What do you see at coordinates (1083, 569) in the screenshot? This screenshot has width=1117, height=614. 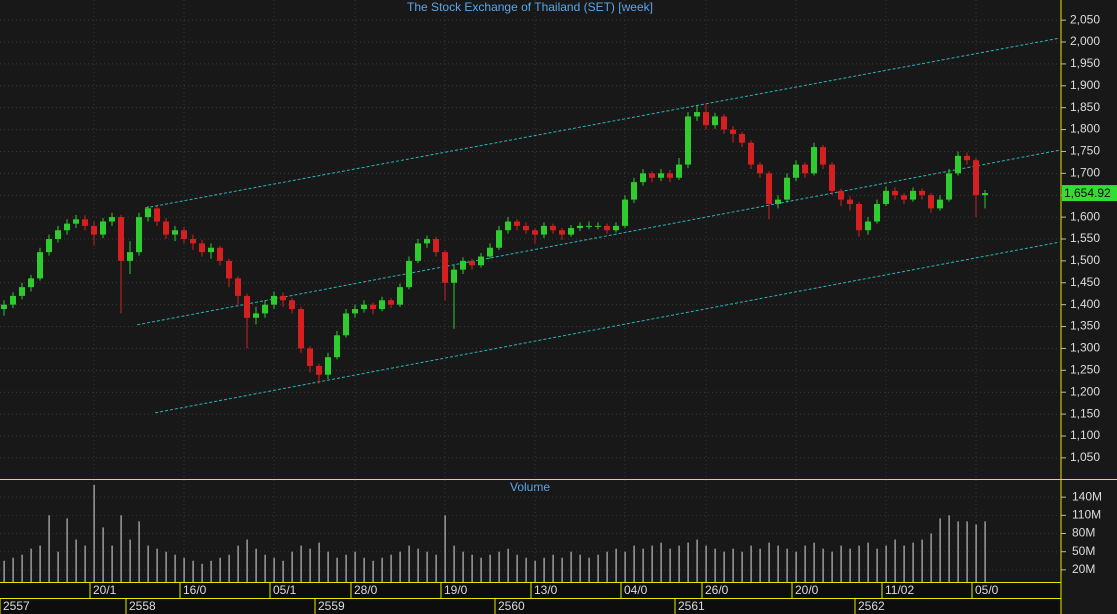 I see `y-tick-label: 20M` at bounding box center [1083, 569].